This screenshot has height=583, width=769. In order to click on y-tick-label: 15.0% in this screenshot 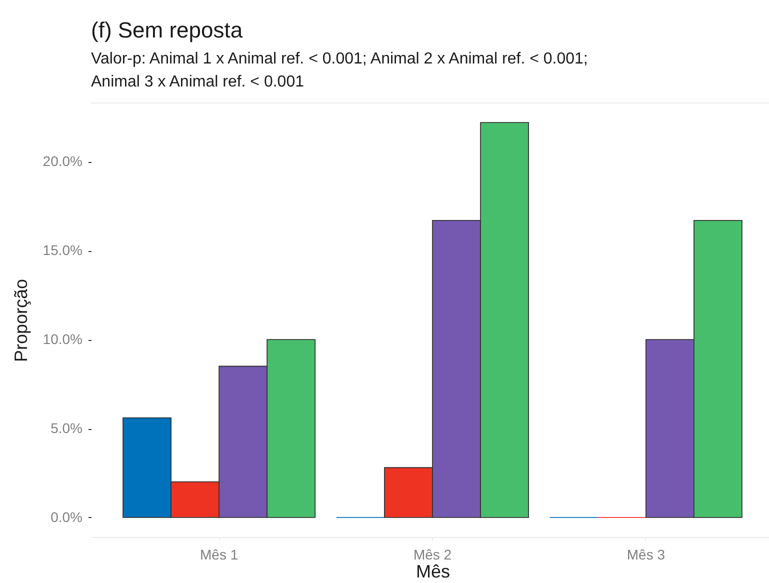, I will do `click(62, 250)`.